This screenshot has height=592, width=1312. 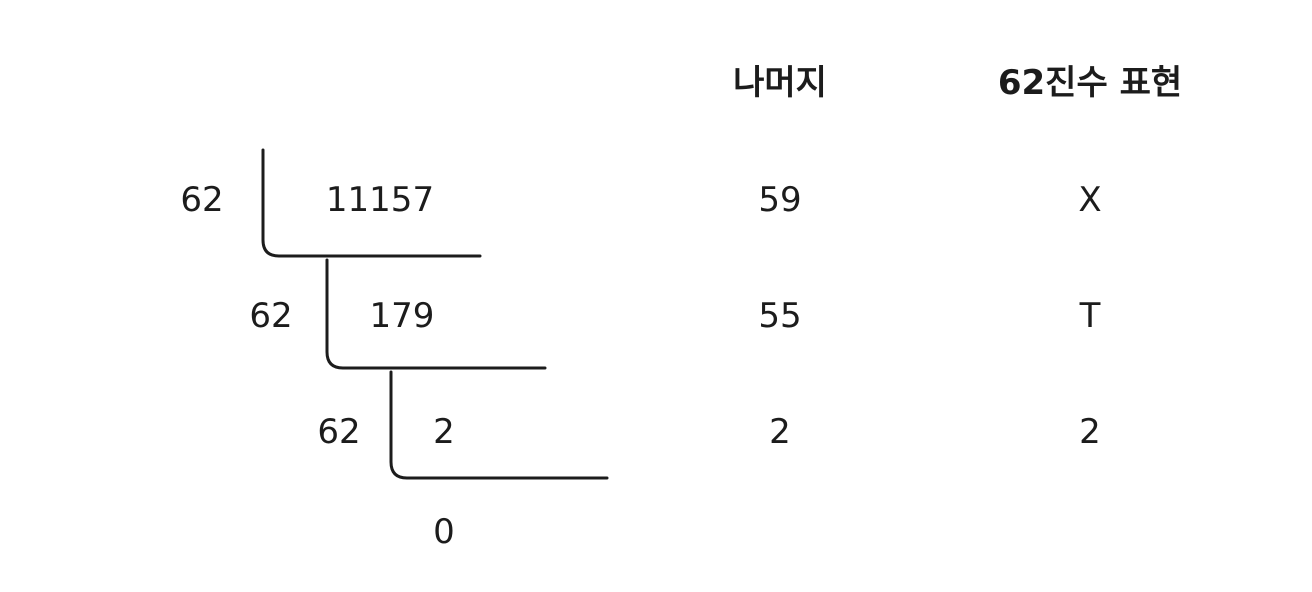 What do you see at coordinates (380, 200) in the screenshot?
I see `dividend-1: 11157` at bounding box center [380, 200].